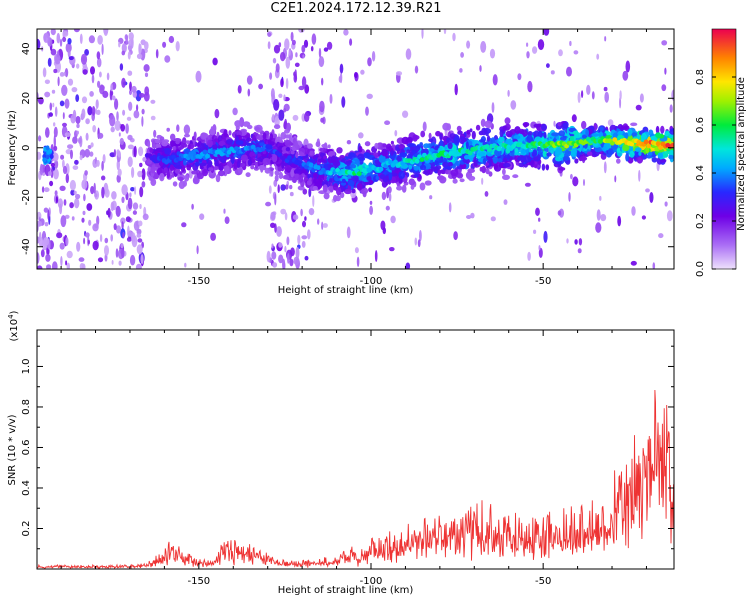  What do you see at coordinates (543, 281) in the screenshot?
I see `x-tick-label: -50` at bounding box center [543, 281].